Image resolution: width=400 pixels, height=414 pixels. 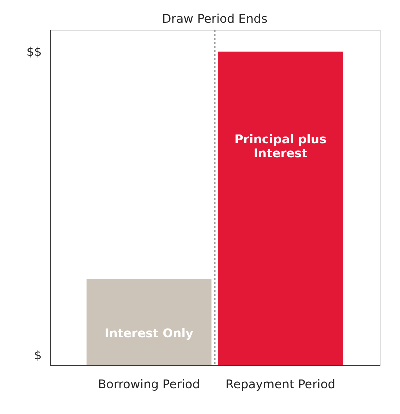 I want to click on annotation: Principal plus Interest, so click(x=280, y=146).